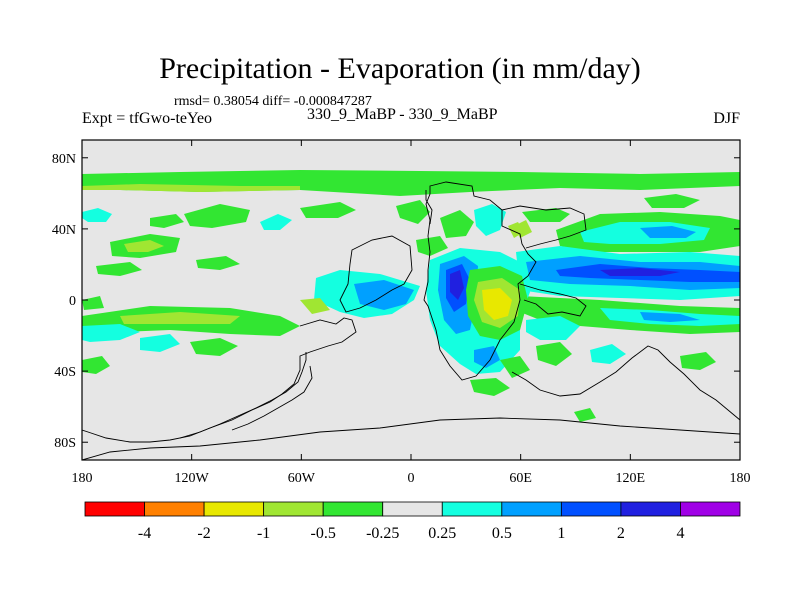  What do you see at coordinates (668, 232) in the screenshot?
I see `field-region-npac-lightblue` at bounding box center [668, 232].